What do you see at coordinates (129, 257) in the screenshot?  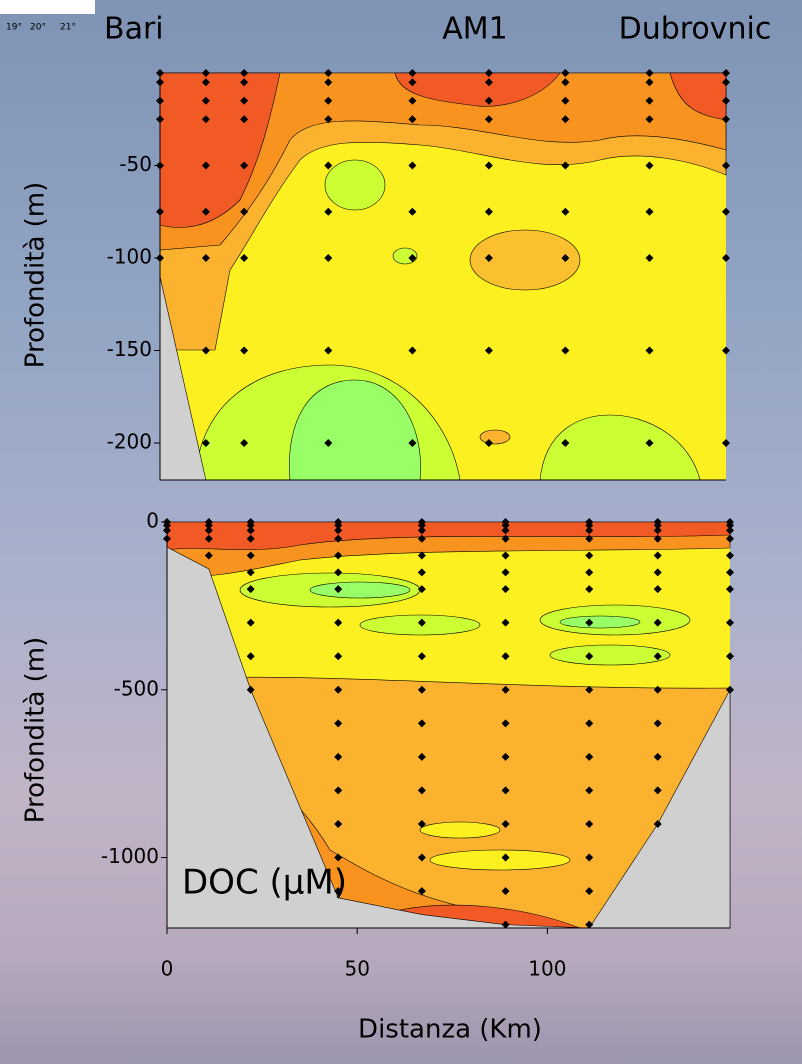 I see `y-tick-label: -100` at bounding box center [129, 257].